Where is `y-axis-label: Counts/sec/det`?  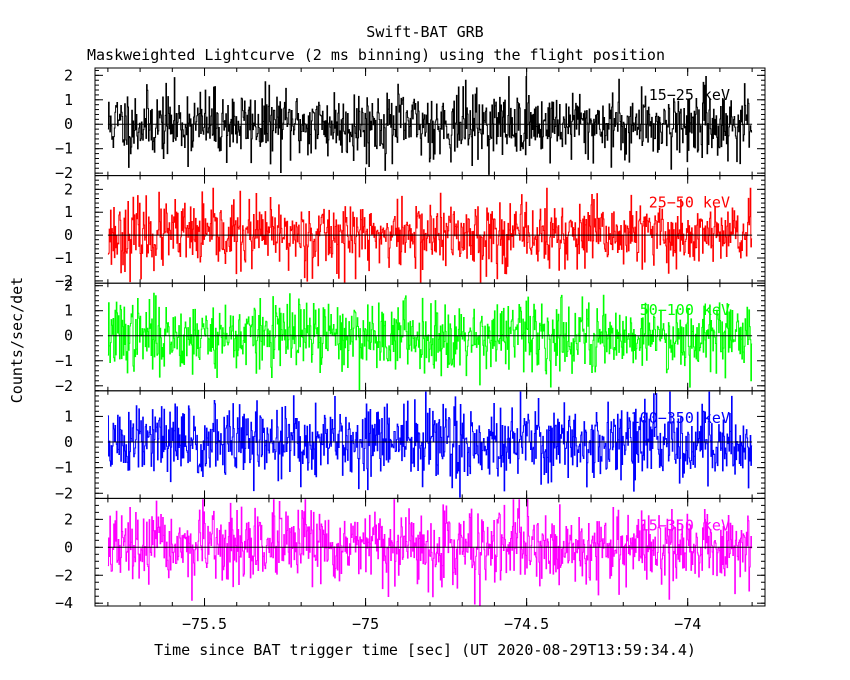 y-axis-label: Counts/sec/det is located at coordinates (17, 340).